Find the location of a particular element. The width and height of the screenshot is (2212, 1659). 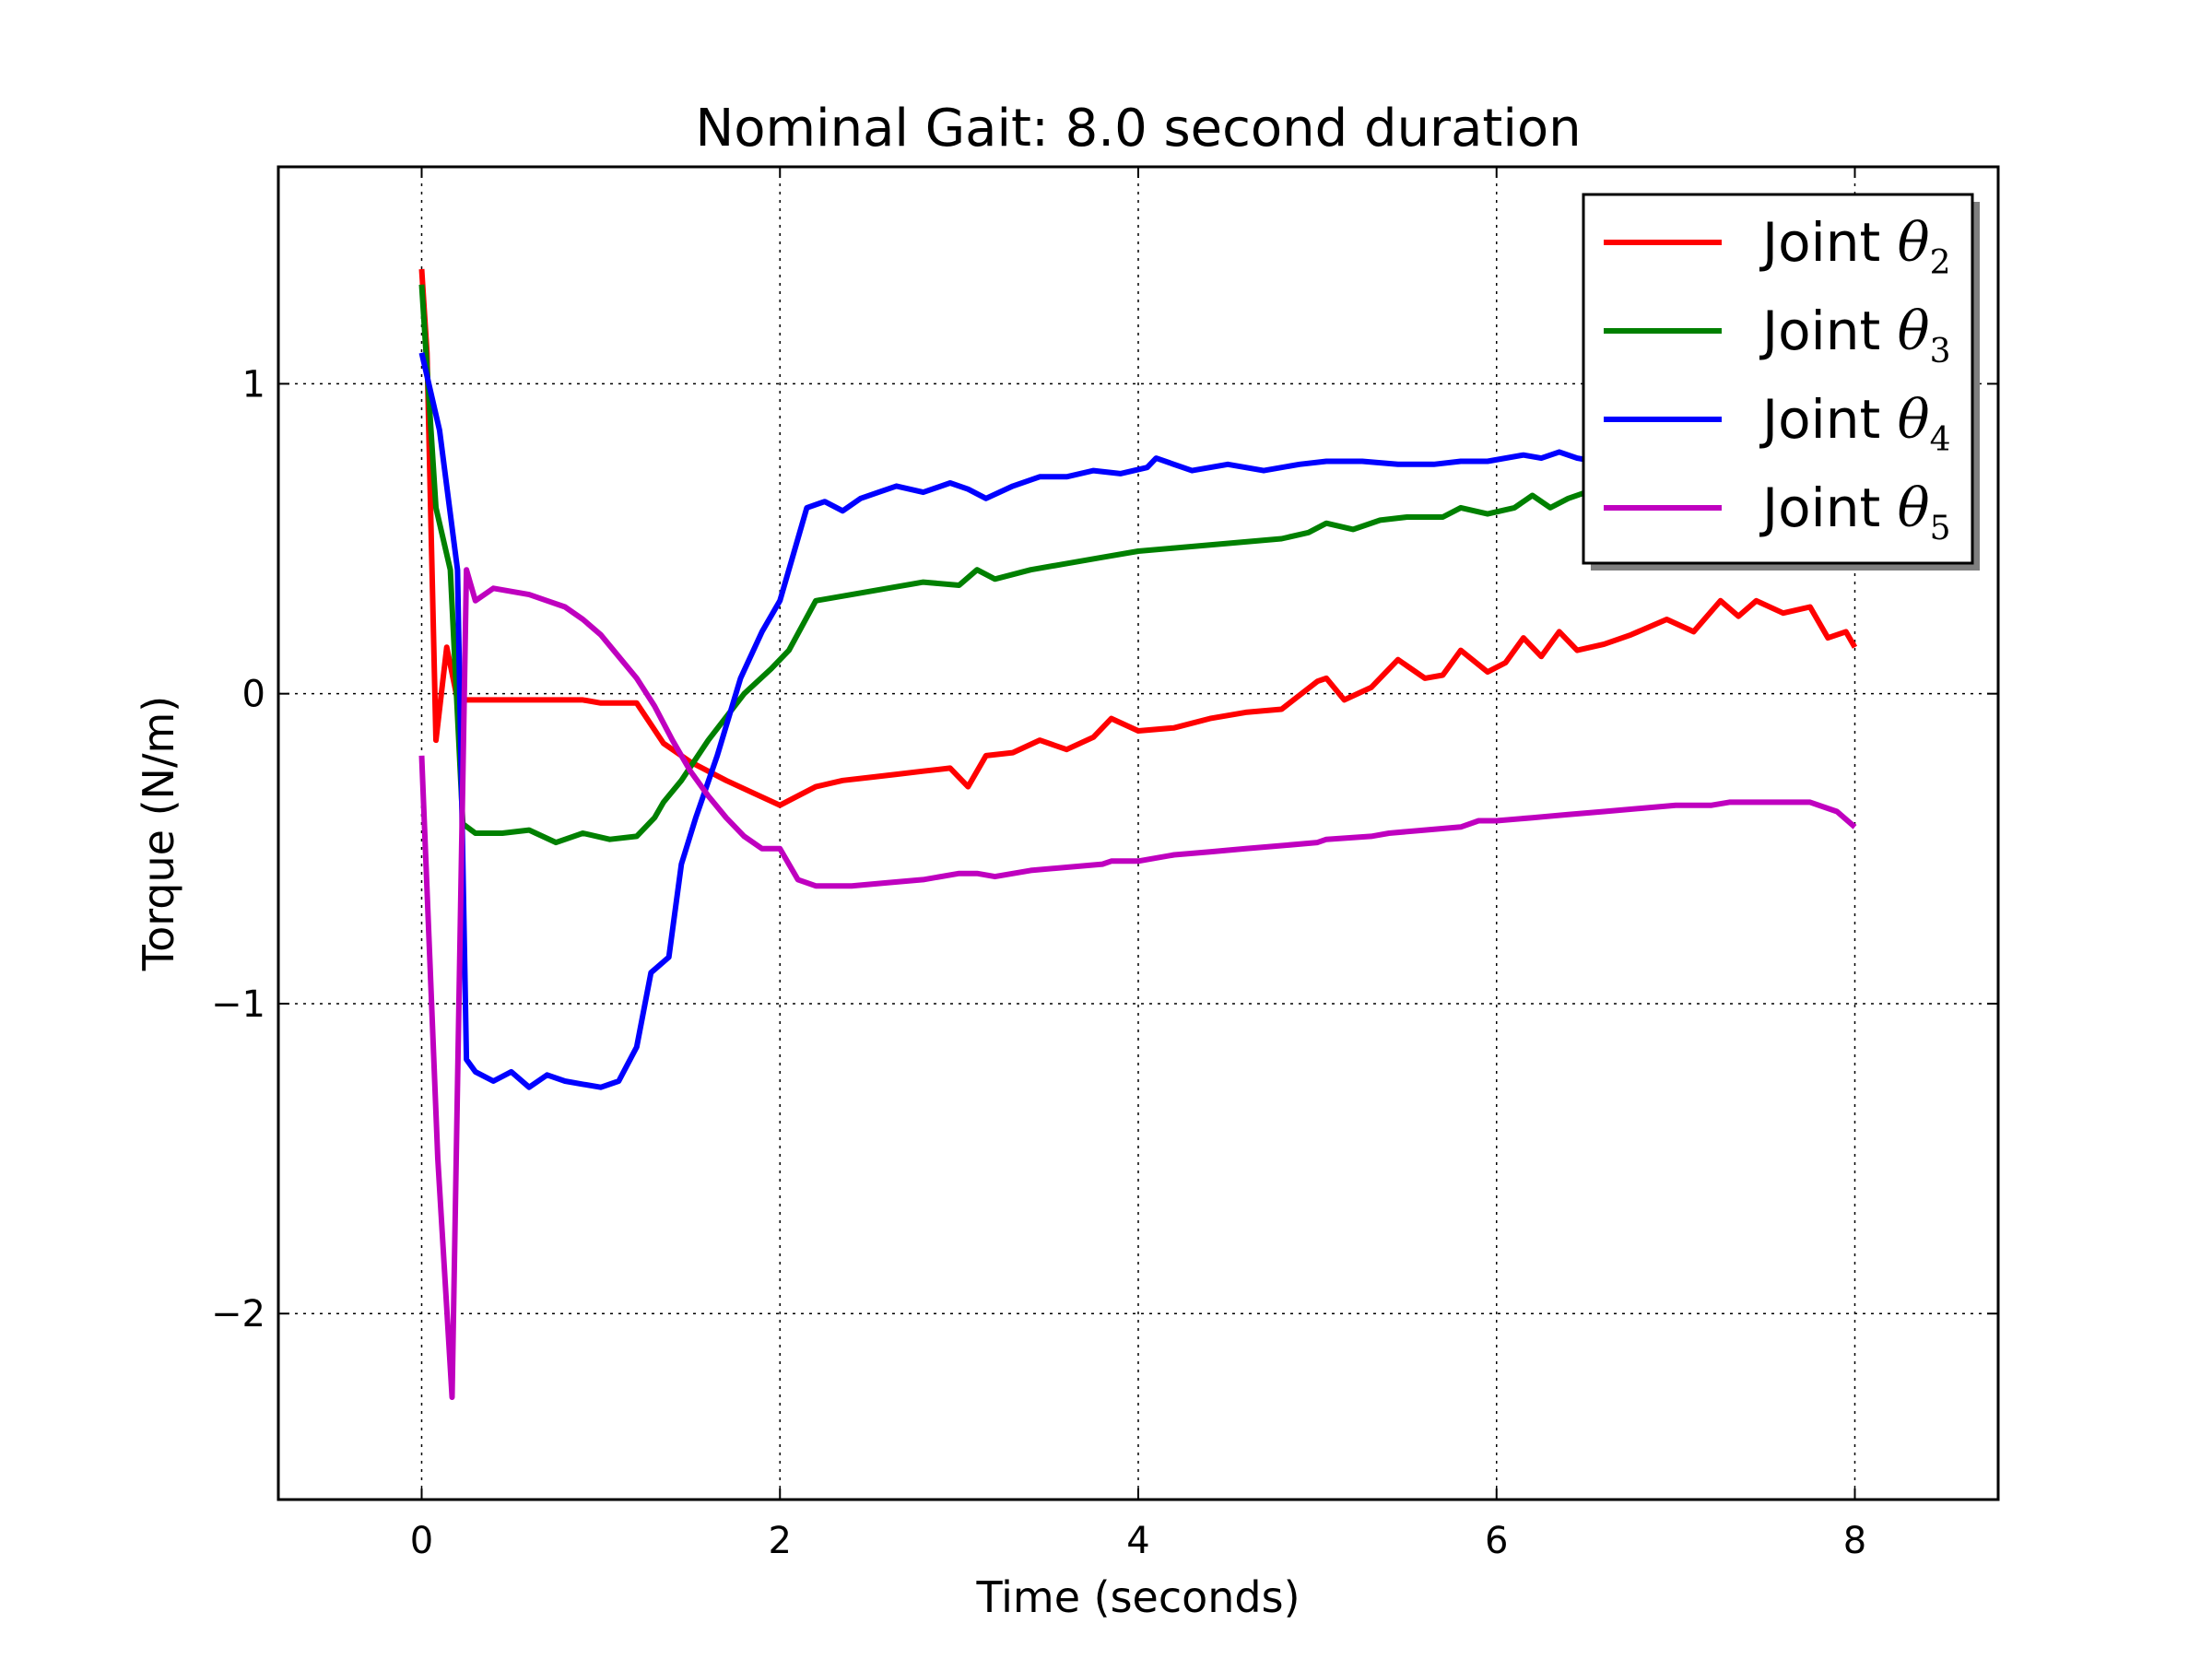

chart-title: Nominal Gait: 8.0 second duration is located at coordinates (1138, 129).